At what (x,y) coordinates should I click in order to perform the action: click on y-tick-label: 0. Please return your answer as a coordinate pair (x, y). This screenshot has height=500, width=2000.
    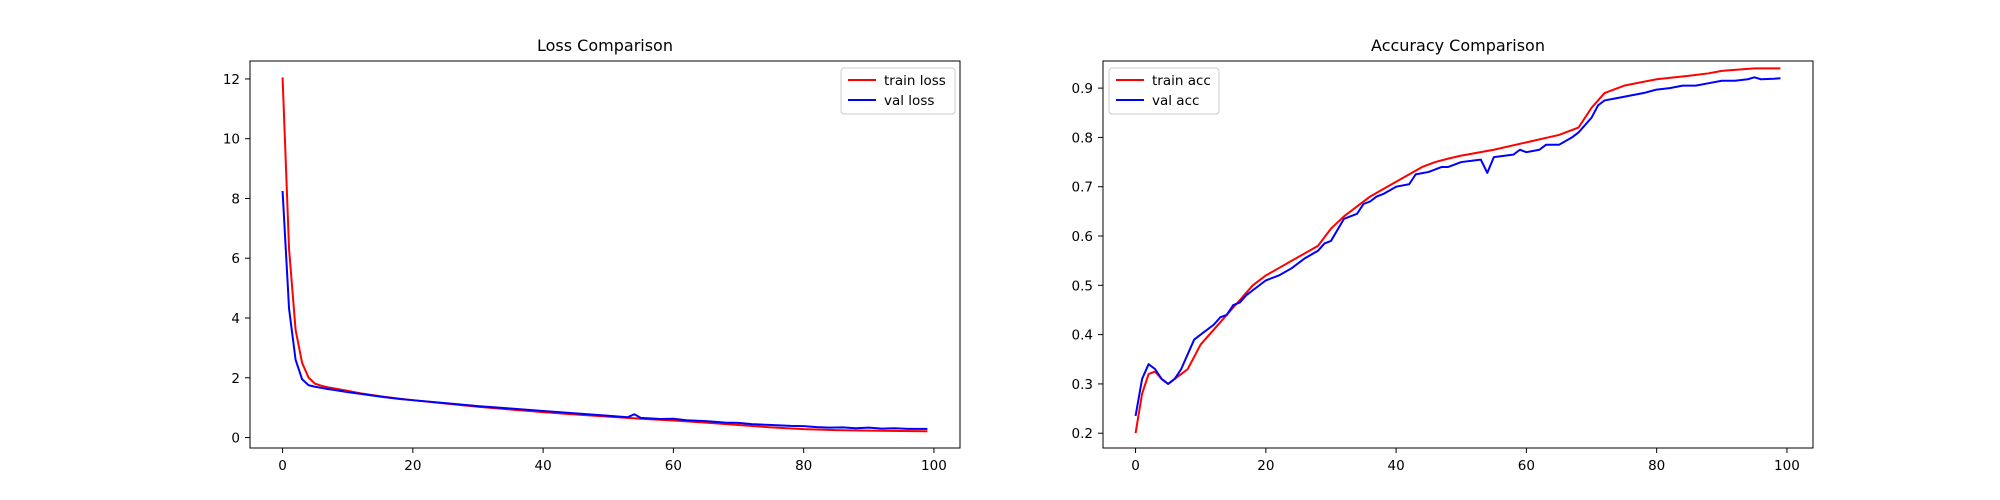
    Looking at the image, I should click on (235, 439).